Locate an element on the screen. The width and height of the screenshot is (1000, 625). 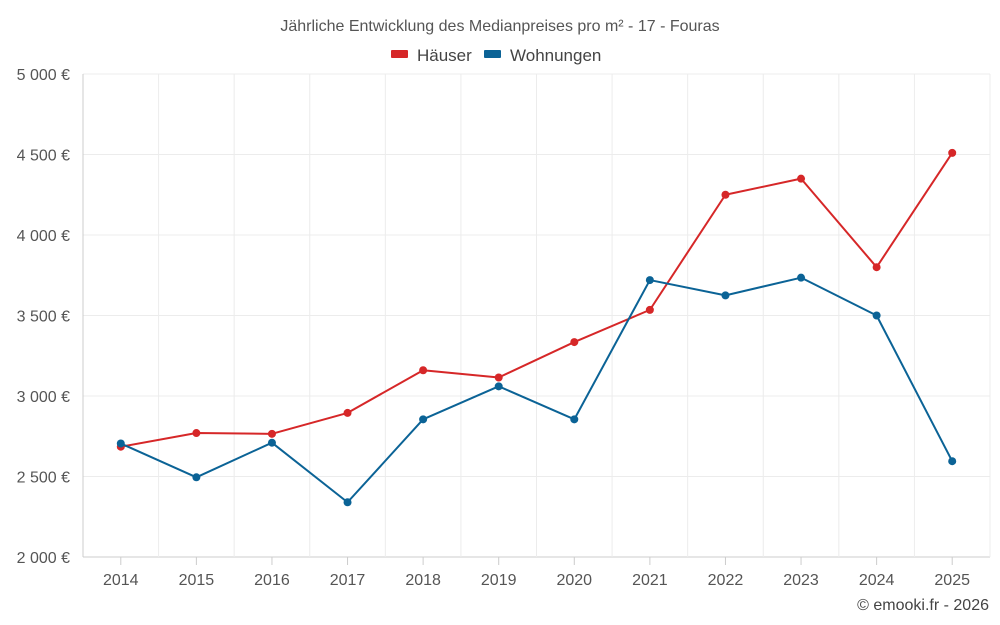
y-tick-label: 3 000 € is located at coordinates (43, 397).